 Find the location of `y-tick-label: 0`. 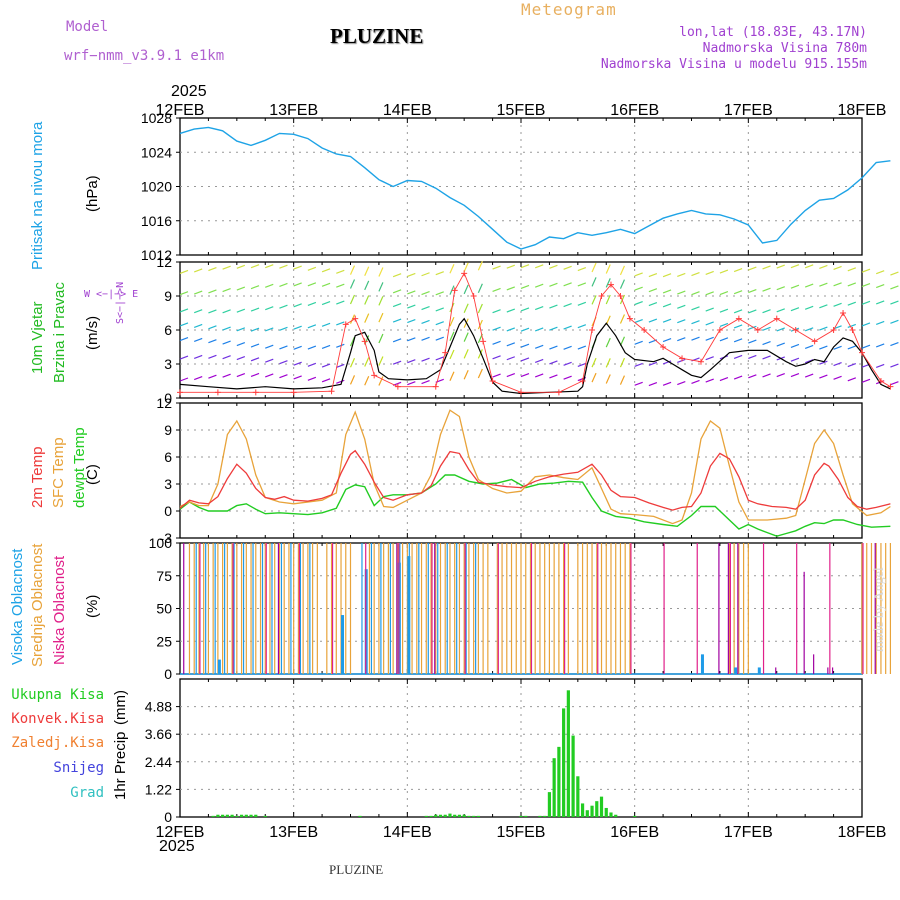

y-tick-label: 0 is located at coordinates (168, 674).